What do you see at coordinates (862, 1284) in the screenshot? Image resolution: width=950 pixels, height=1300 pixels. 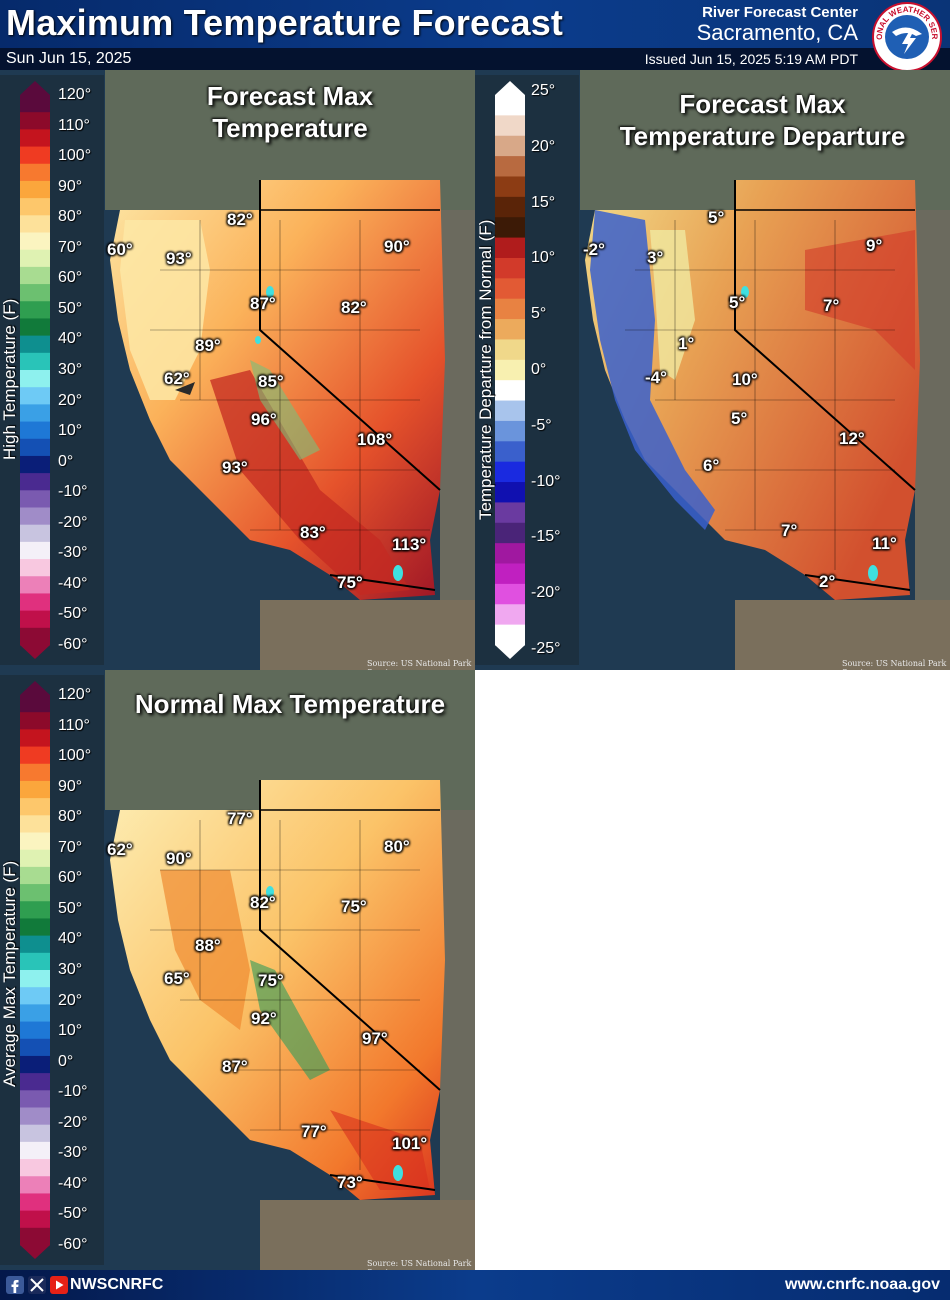 I see `website-link: www.cnrfc.noaa.gov` at bounding box center [862, 1284].